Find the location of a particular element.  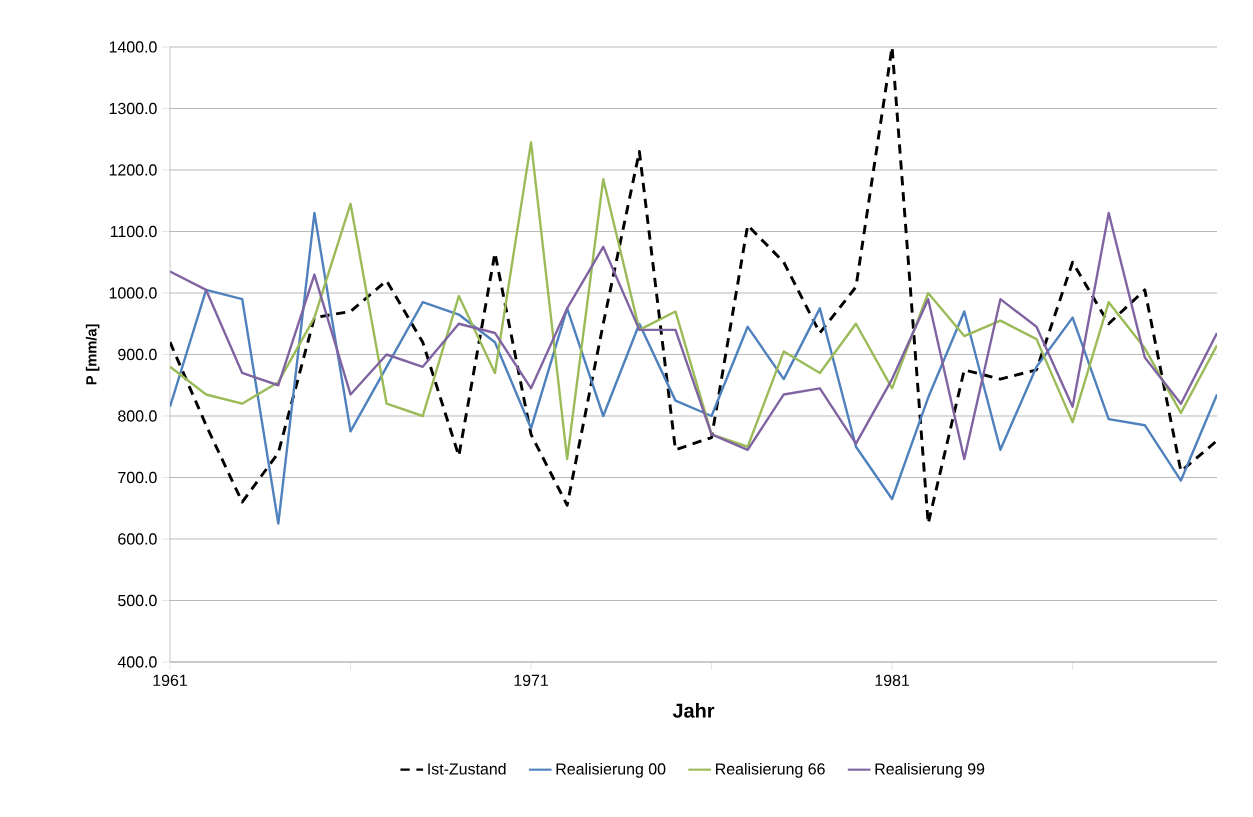

y-tick-label: 400.0 is located at coordinates (137, 662).